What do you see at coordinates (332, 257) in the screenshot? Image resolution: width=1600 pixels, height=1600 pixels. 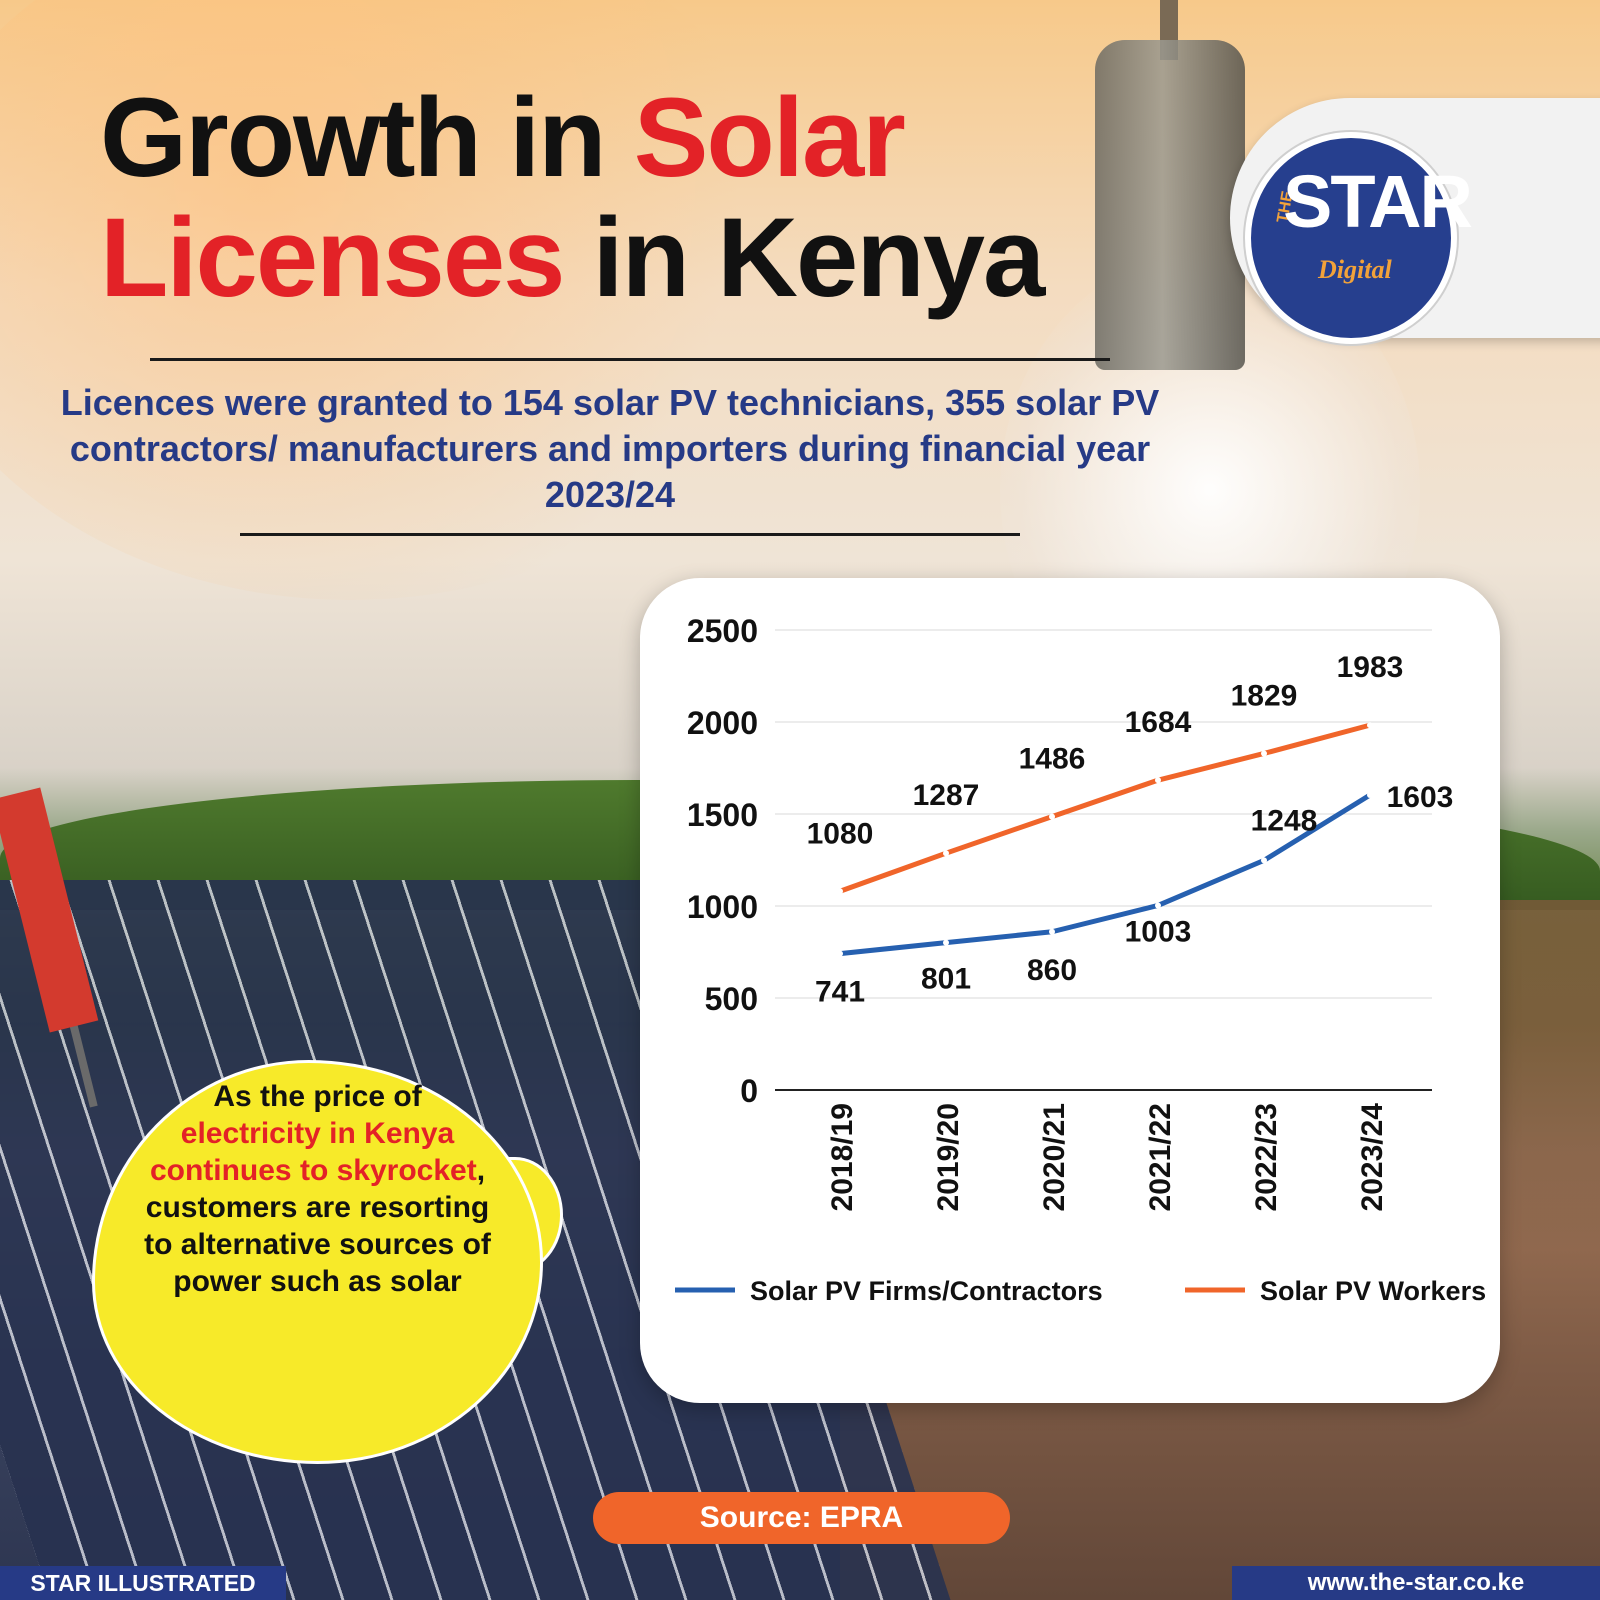 I see `title-licenses: Licenses` at bounding box center [332, 257].